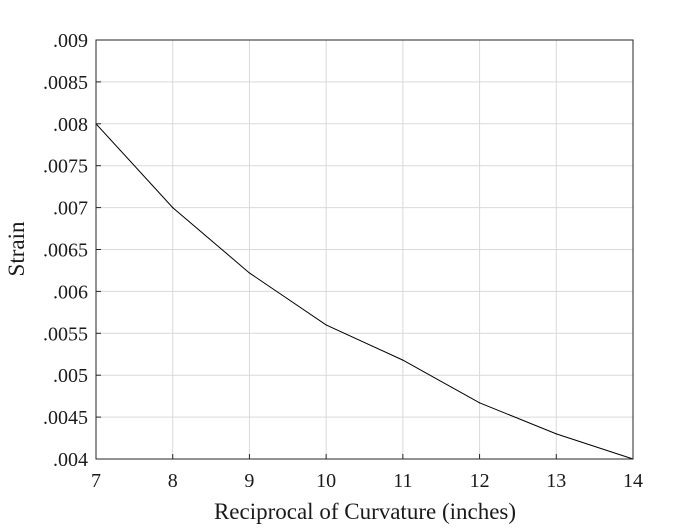 The image size is (700, 530). I want to click on y-tick-label: .004, so click(70, 460).